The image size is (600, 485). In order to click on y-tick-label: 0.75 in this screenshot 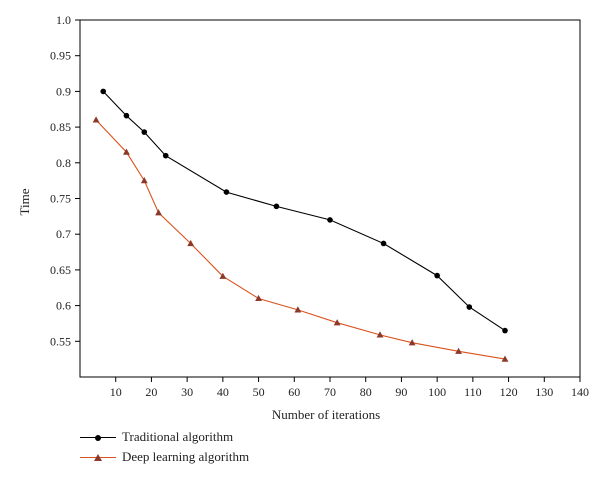, I will do `click(60, 199)`.